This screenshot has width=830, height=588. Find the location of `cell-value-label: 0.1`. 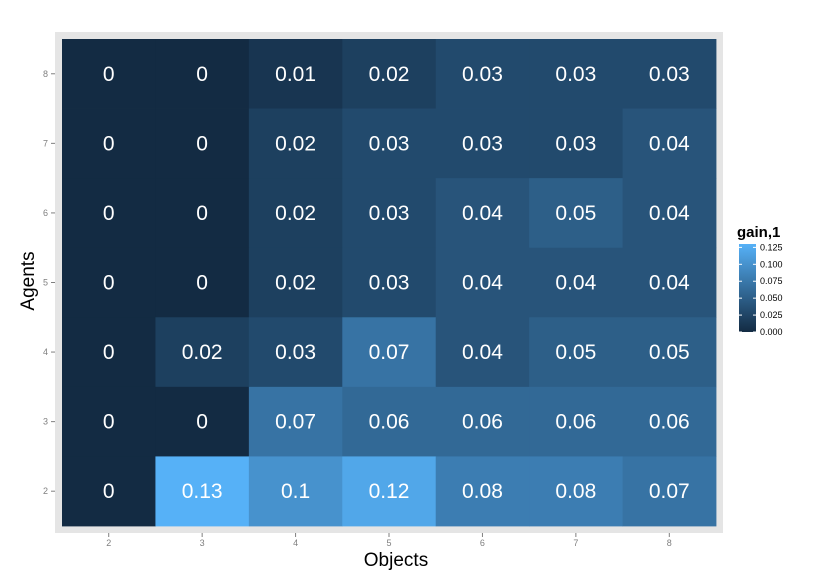

cell-value-label: 0.1 is located at coordinates (295, 491).